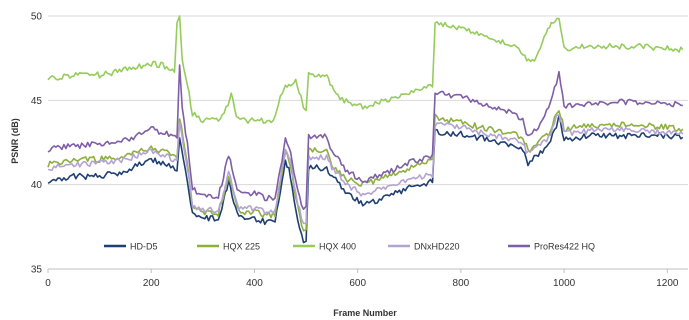 The height and width of the screenshot is (320, 689). I want to click on legend-label-prores422-hq: ProRes422 HQ, so click(564, 247).